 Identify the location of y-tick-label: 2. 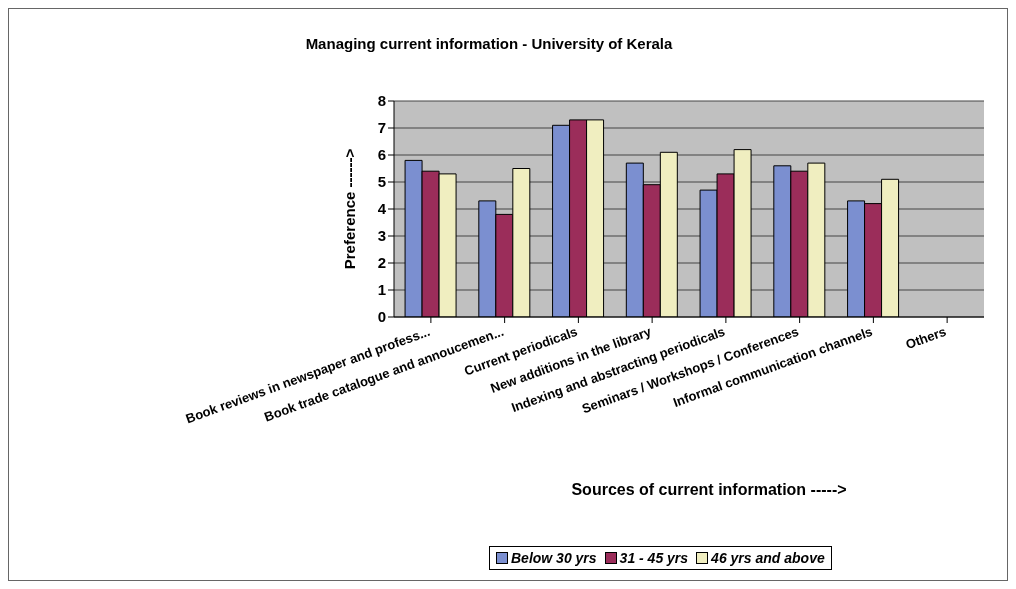
(381, 263).